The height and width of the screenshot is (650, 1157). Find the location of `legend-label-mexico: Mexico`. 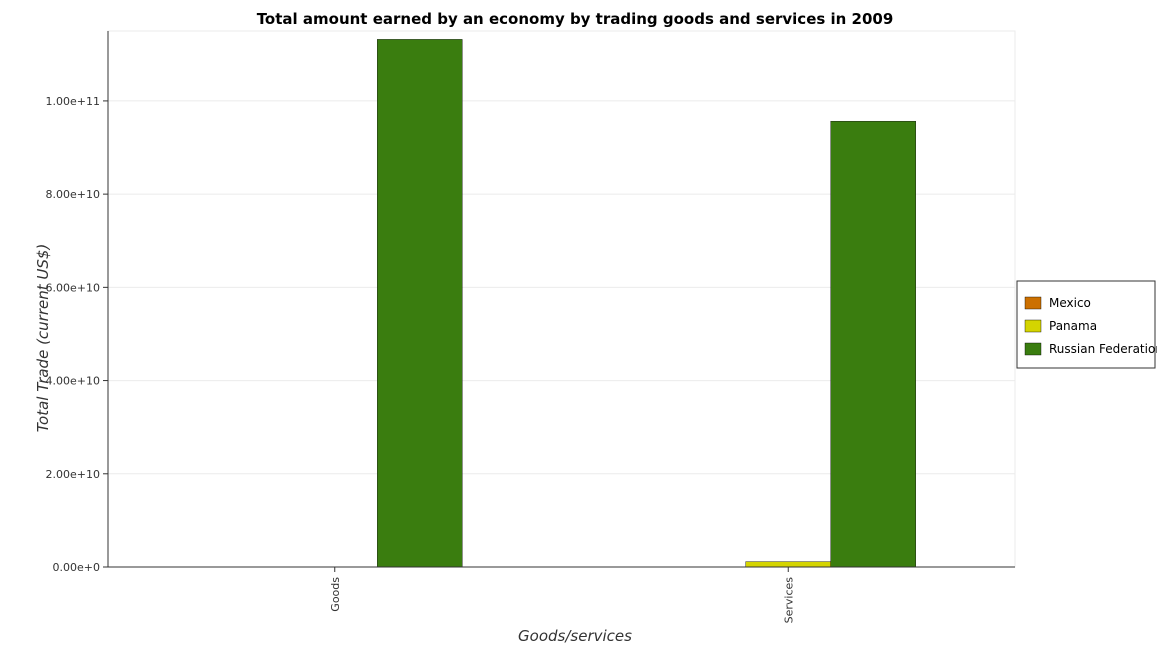

legend-label-mexico: Mexico is located at coordinates (1070, 303).